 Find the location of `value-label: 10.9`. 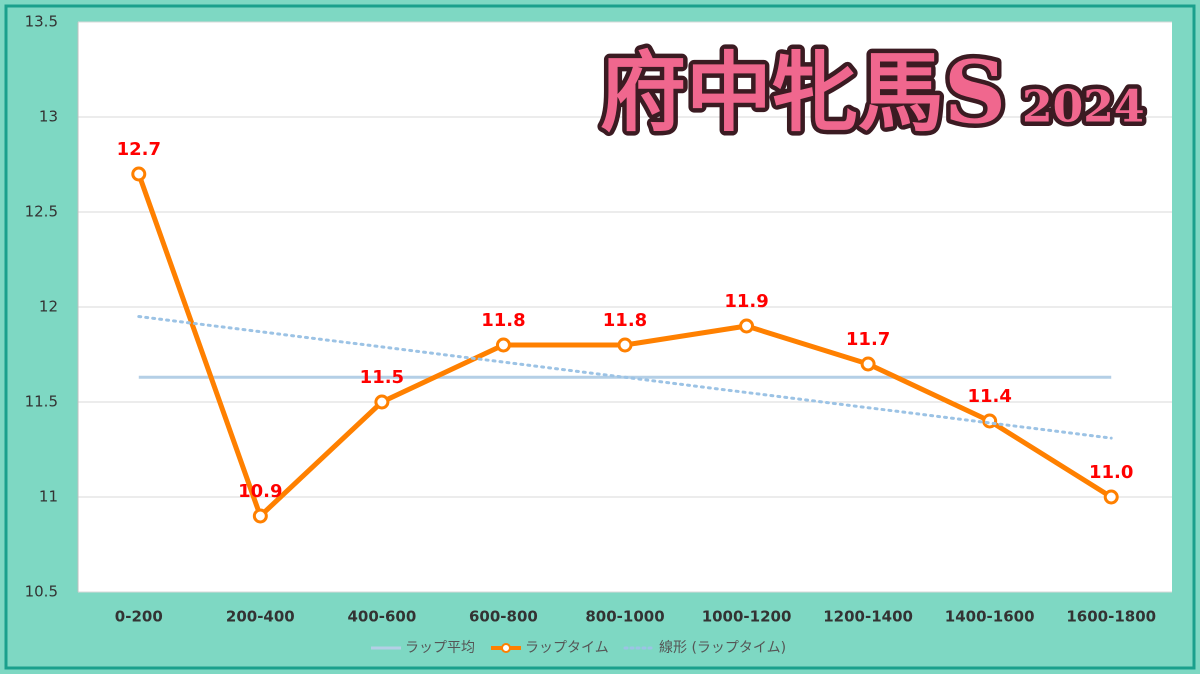

value-label: 10.9 is located at coordinates (260, 491).